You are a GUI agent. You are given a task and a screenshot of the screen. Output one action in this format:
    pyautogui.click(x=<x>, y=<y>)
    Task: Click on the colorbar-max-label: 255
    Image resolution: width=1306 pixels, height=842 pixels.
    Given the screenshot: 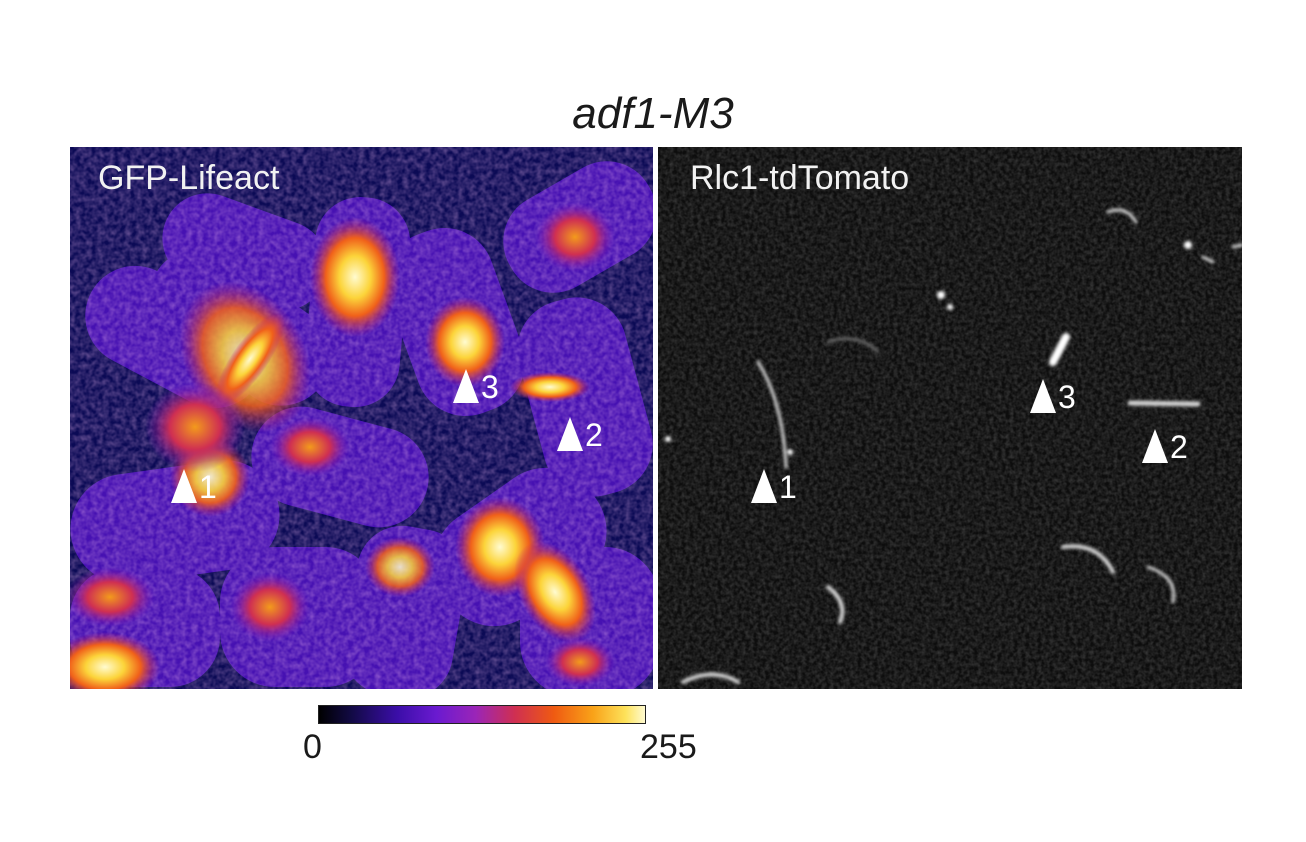 What is the action you would take?
    pyautogui.click(x=668, y=747)
    